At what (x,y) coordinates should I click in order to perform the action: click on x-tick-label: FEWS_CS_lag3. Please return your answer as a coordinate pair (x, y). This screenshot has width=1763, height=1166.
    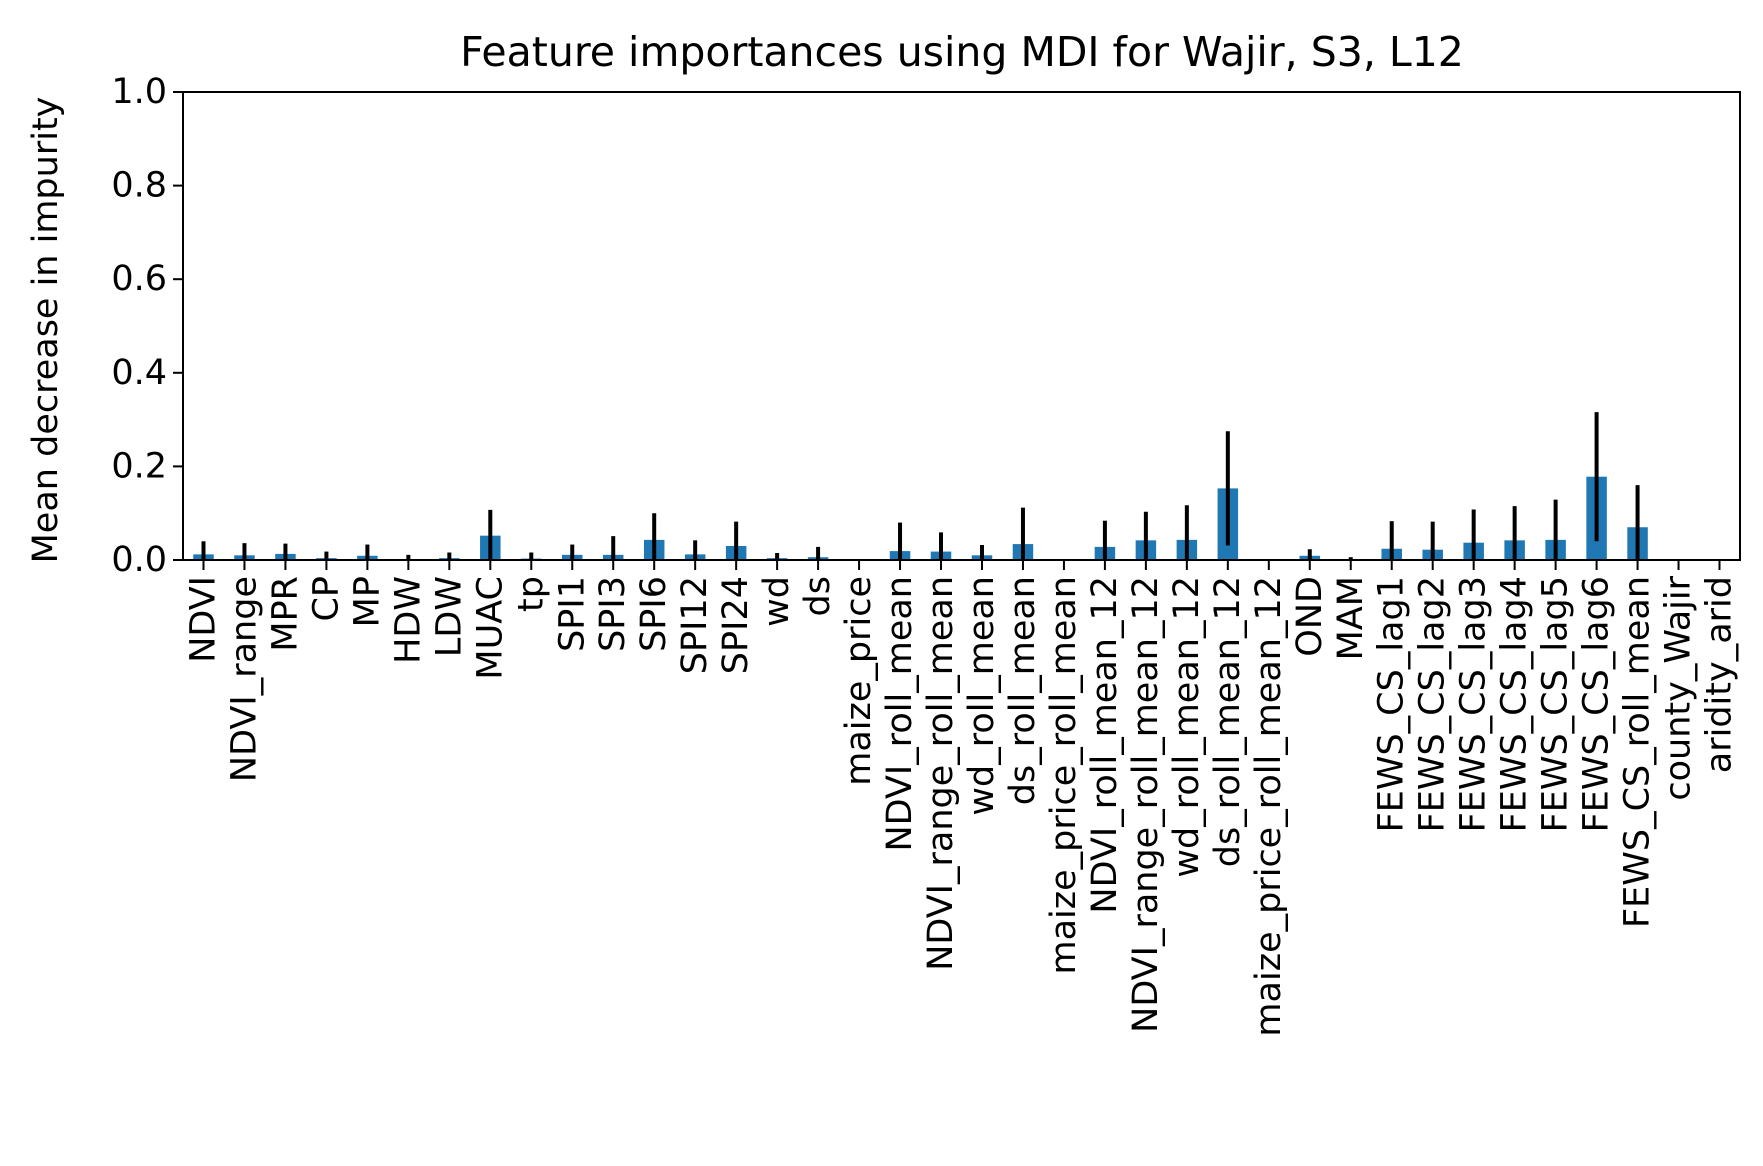
    Looking at the image, I should click on (1474, 704).